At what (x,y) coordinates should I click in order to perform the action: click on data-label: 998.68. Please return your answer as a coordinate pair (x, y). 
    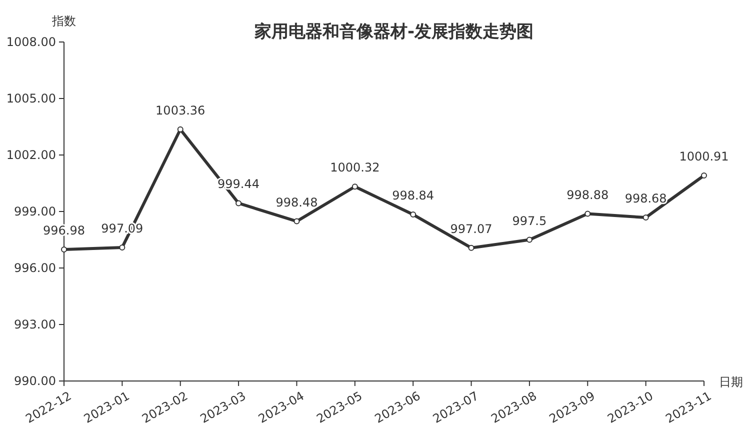
    Looking at the image, I should click on (645, 199).